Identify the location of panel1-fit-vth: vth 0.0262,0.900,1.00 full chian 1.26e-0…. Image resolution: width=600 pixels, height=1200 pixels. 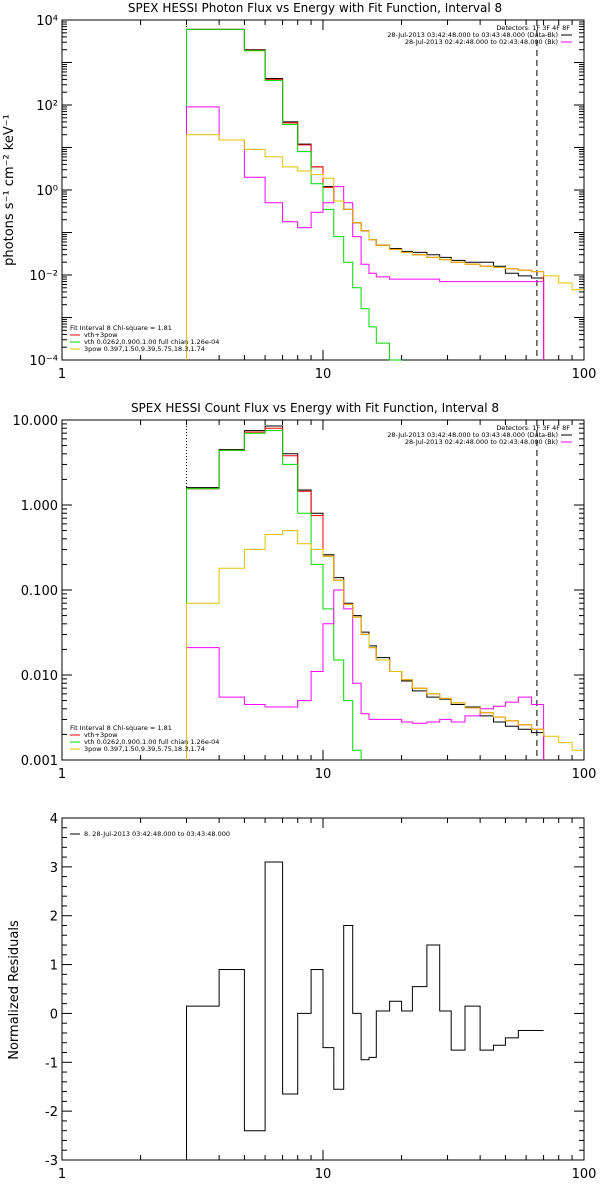
(151, 342).